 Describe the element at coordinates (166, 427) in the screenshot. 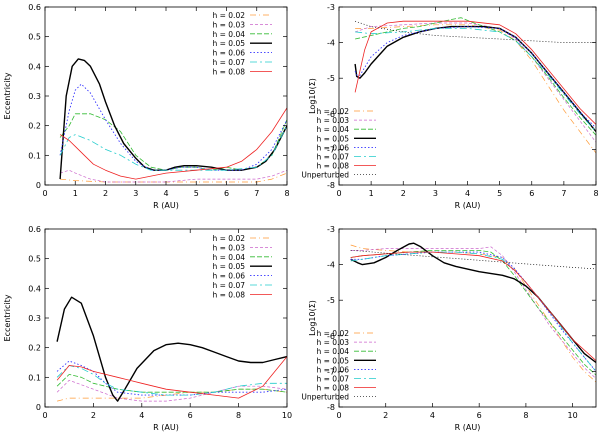

I see `x-axis-label: R (AU)` at that location.